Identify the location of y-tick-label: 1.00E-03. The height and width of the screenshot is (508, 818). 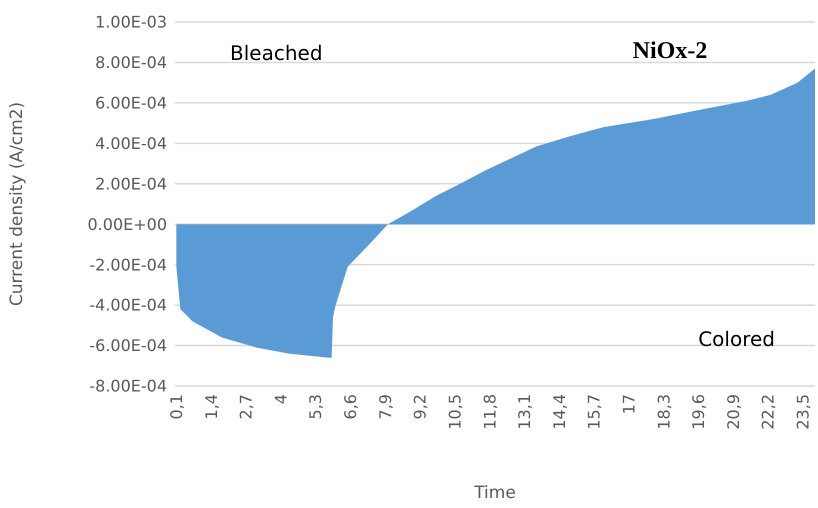
(131, 22).